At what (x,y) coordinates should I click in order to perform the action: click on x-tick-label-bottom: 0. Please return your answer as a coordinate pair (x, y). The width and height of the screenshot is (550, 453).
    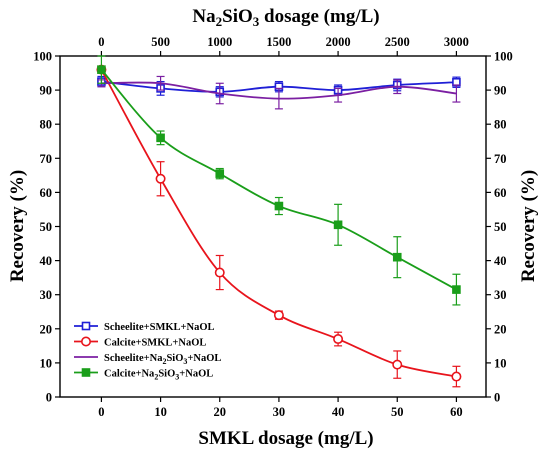
    Looking at the image, I should click on (101, 412).